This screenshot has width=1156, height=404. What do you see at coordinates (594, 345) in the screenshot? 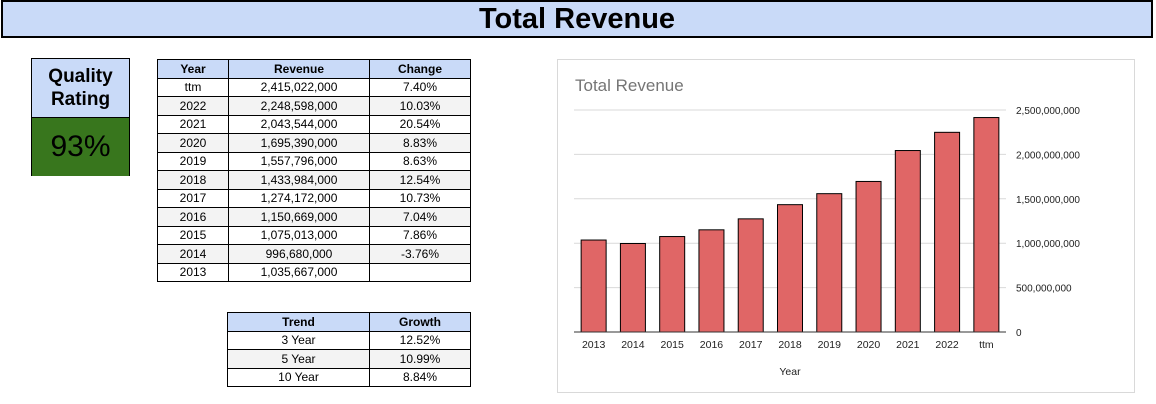
I see `x-tick-label: 2013` at bounding box center [594, 345].